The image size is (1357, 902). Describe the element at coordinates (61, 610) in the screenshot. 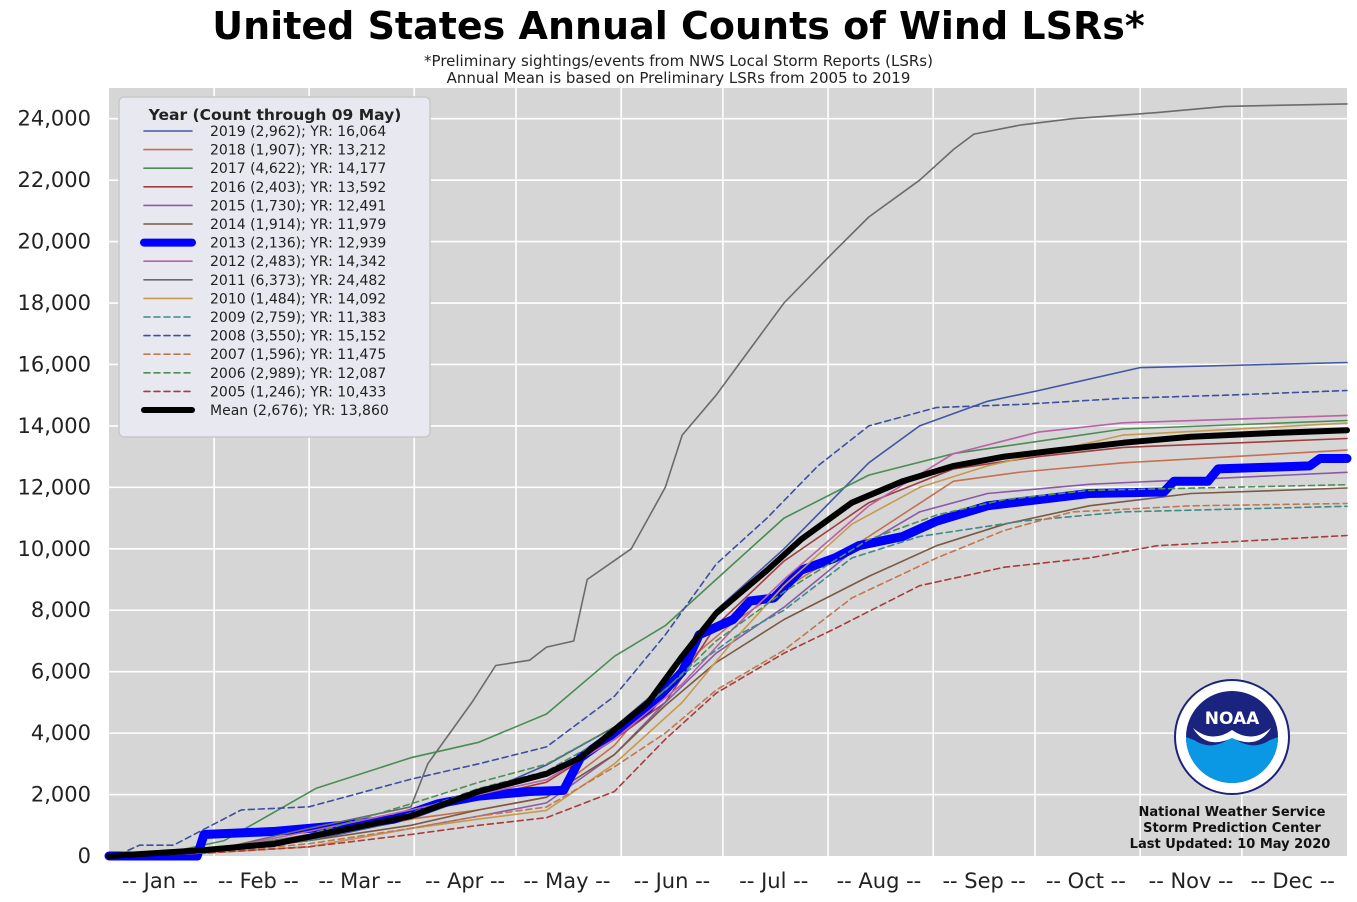

I see `y-tick-label: 8,000` at that location.